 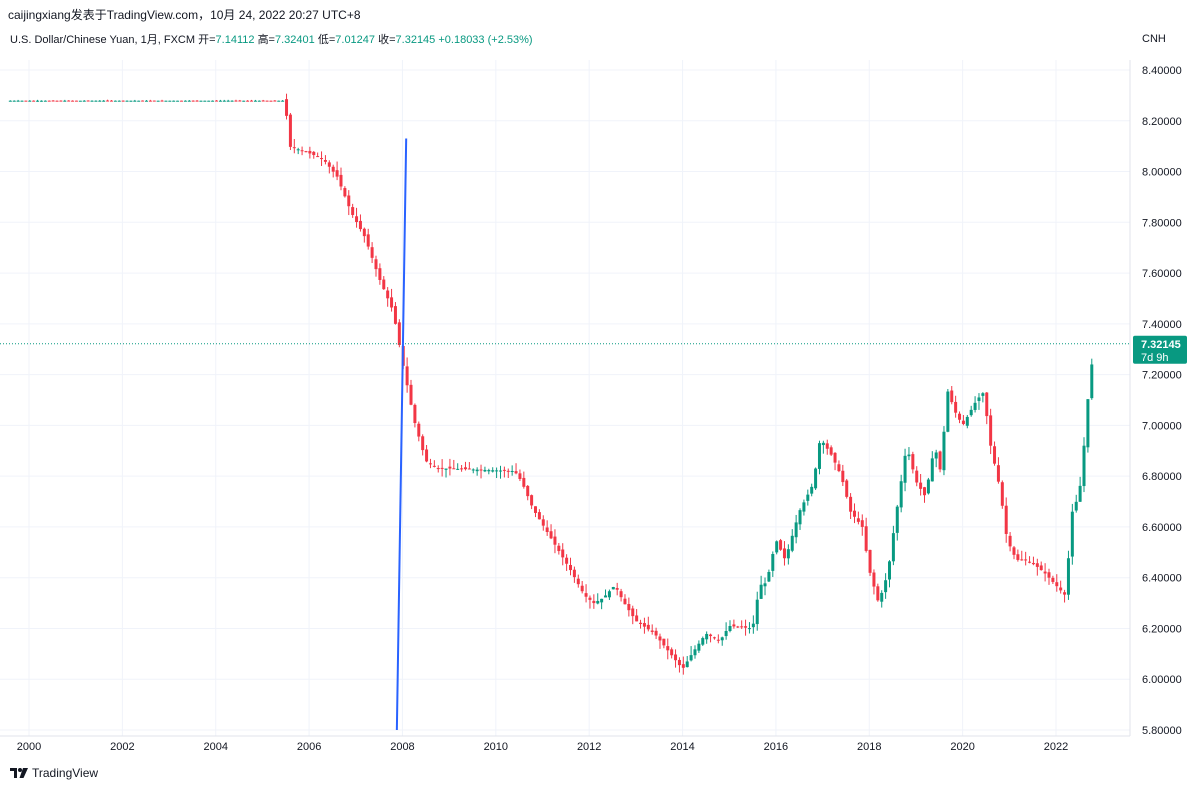 What do you see at coordinates (401, 434) in the screenshot?
I see `trend-line` at bounding box center [401, 434].